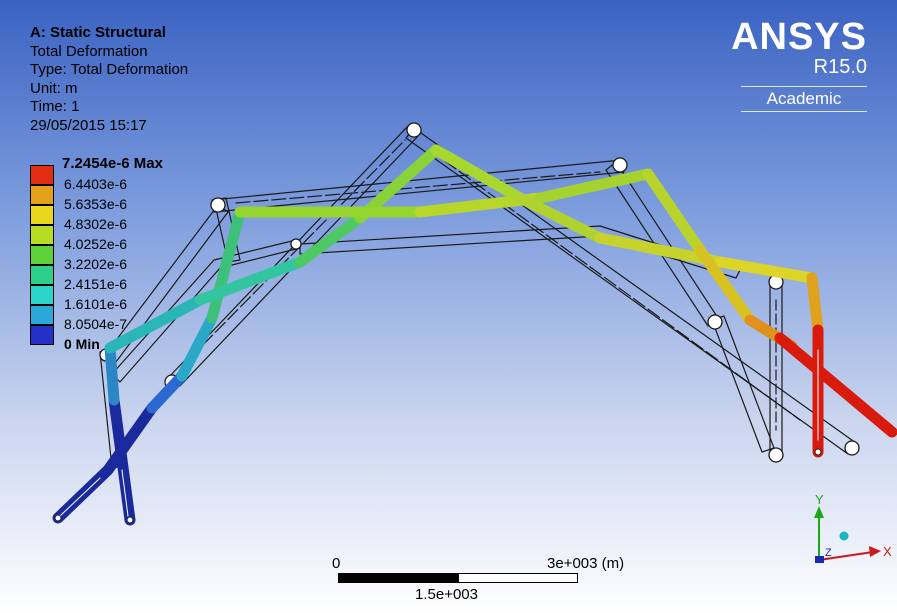 This screenshot has width=897, height=613. What do you see at coordinates (518, 578) in the screenshot?
I see `scale-bar-white` at bounding box center [518, 578].